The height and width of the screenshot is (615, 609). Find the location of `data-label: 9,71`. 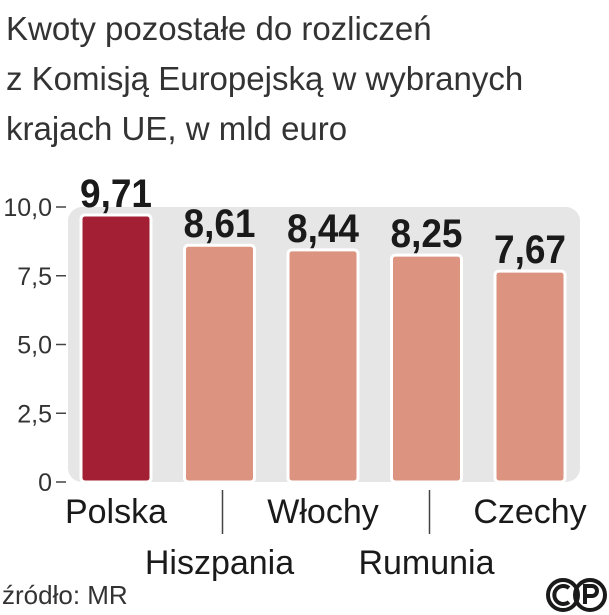

data-label: 9,71 is located at coordinates (116, 194).